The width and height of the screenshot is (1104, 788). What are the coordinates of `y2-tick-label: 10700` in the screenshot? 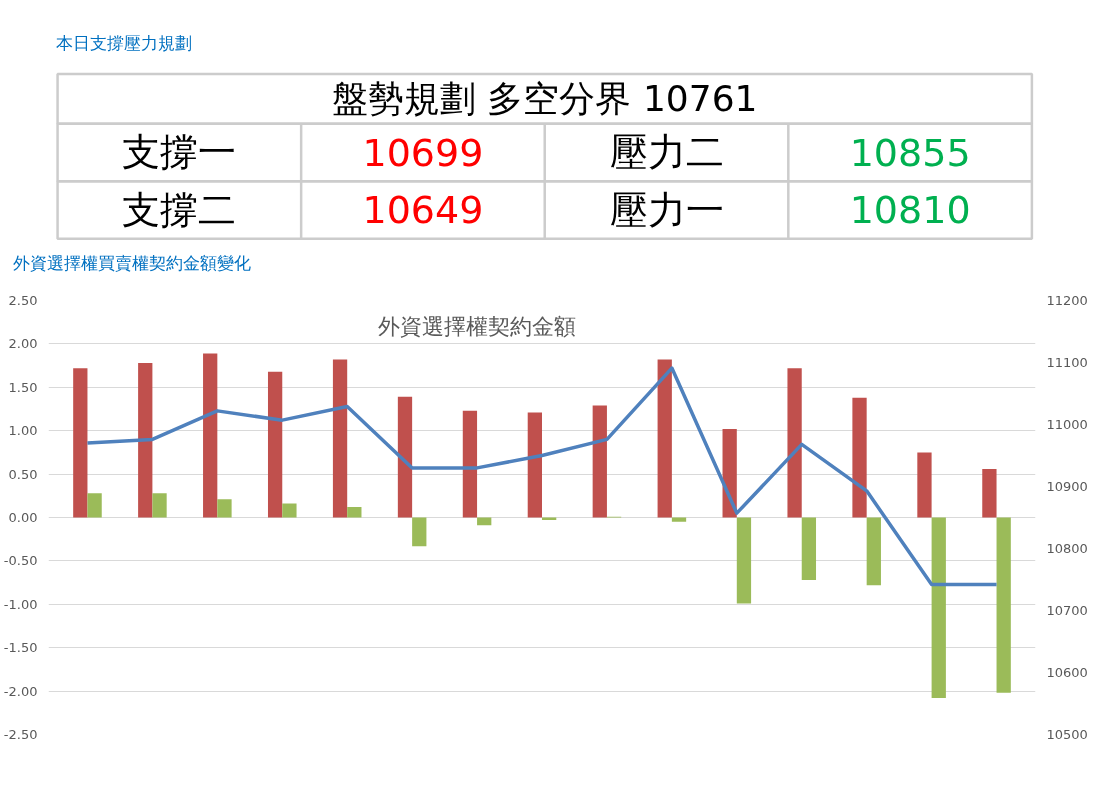 It's located at (1067, 610).